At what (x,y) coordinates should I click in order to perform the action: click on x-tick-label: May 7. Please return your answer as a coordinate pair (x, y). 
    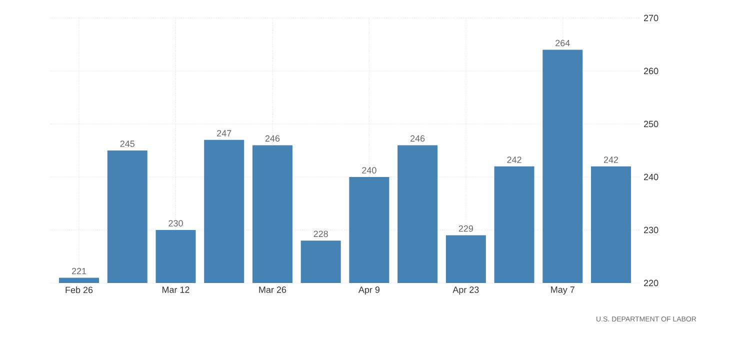
    Looking at the image, I should click on (562, 290).